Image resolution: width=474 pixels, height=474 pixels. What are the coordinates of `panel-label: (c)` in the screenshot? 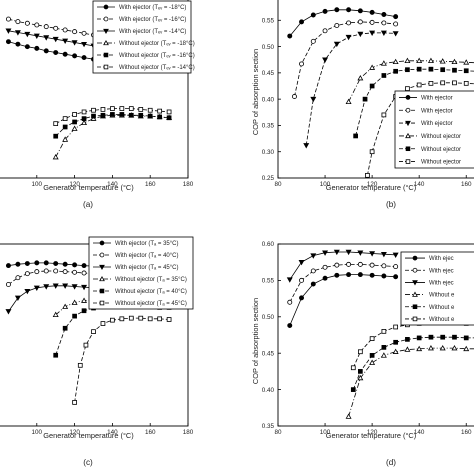 It's located at (88, 462).